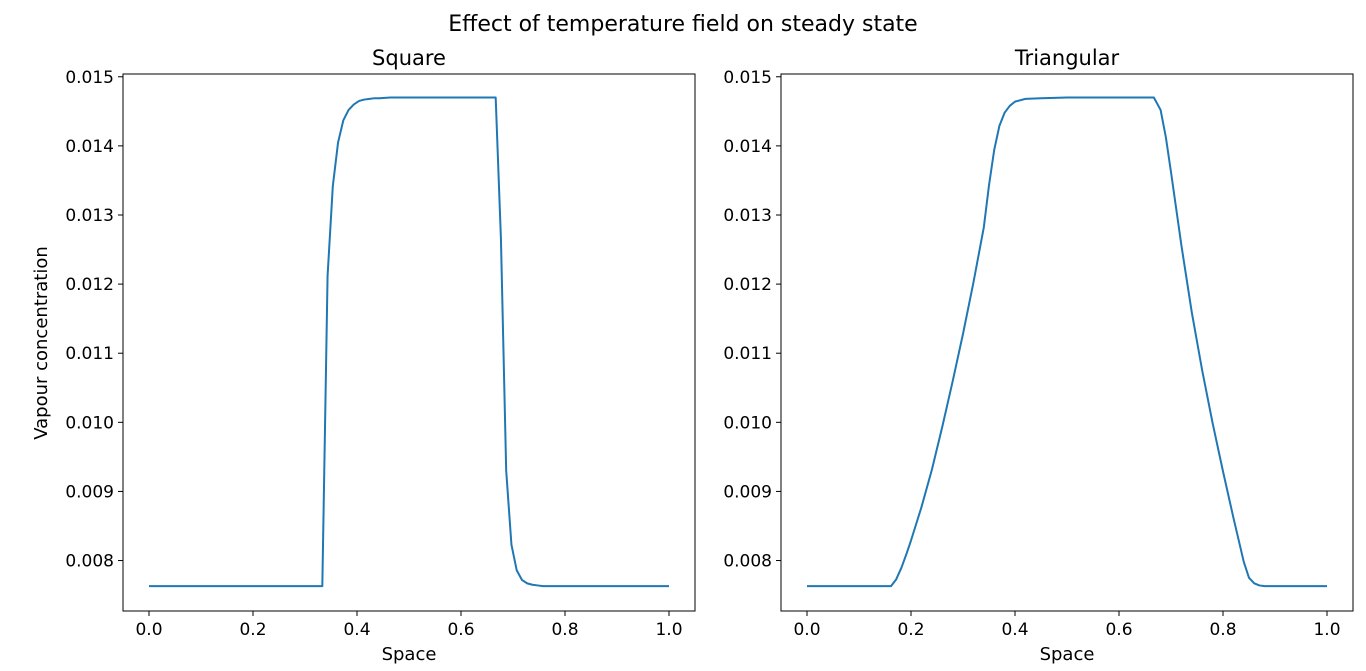  Describe the element at coordinates (409, 58) in the screenshot. I see `subplot-title: Square` at that location.